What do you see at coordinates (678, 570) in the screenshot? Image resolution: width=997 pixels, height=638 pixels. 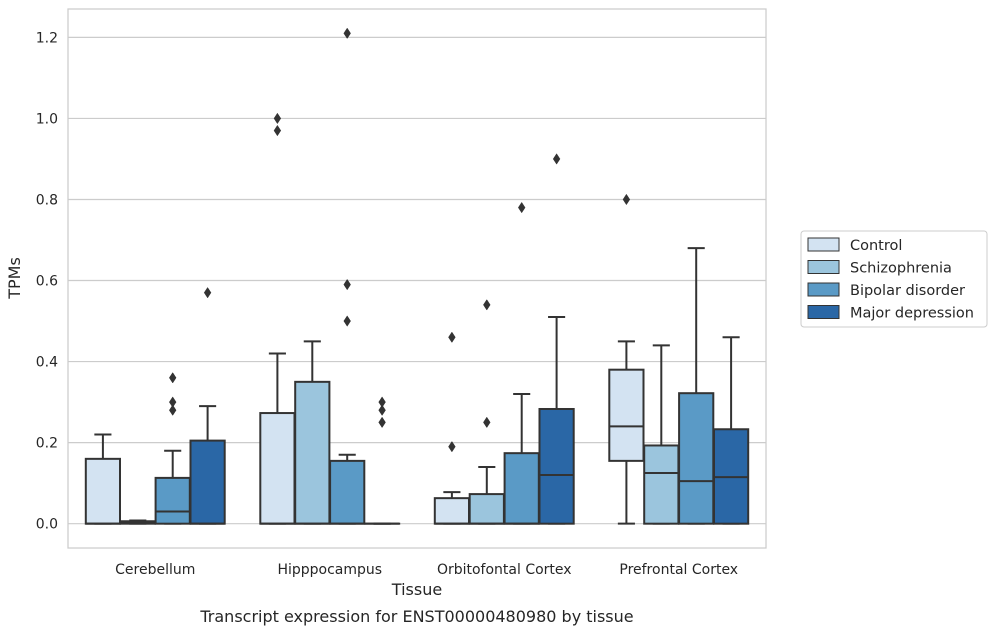 I see `x-tick-label: Prefrontal Cortex` at bounding box center [678, 570].